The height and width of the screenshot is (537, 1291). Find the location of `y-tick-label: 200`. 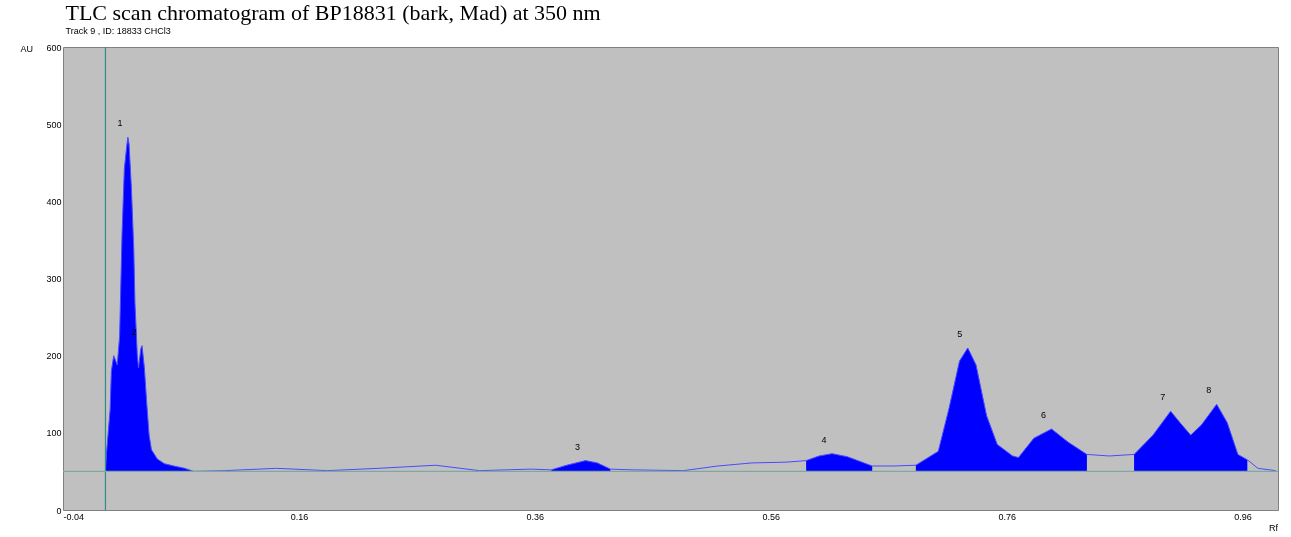

y-tick-label: 200 is located at coordinates (54, 356).